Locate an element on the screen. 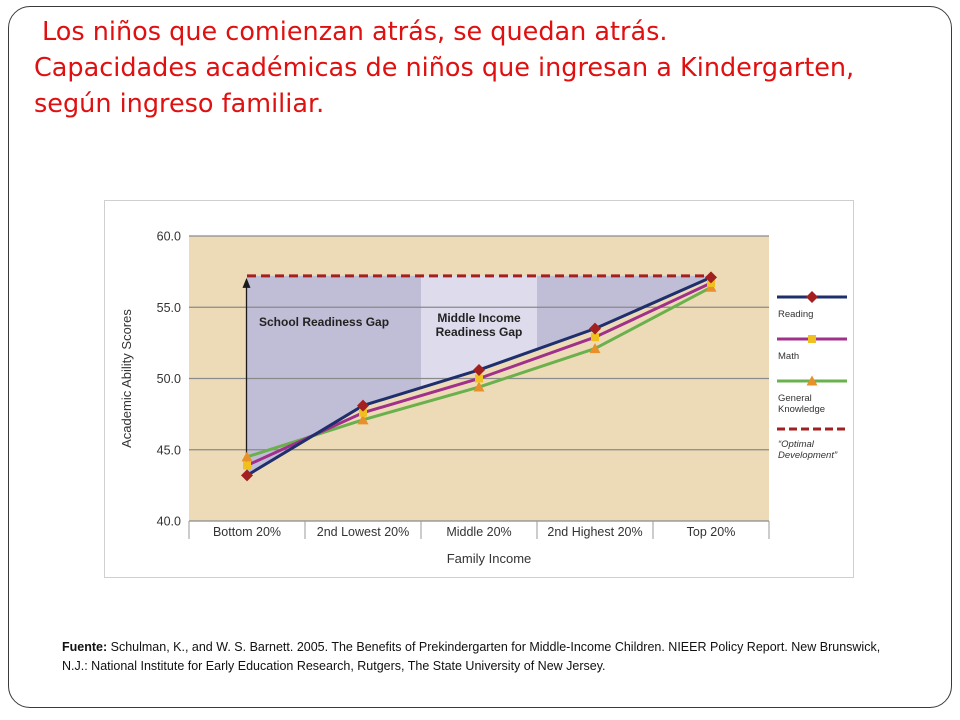 The width and height of the screenshot is (960, 720). gap-arrow-head is located at coordinates (246, 282).